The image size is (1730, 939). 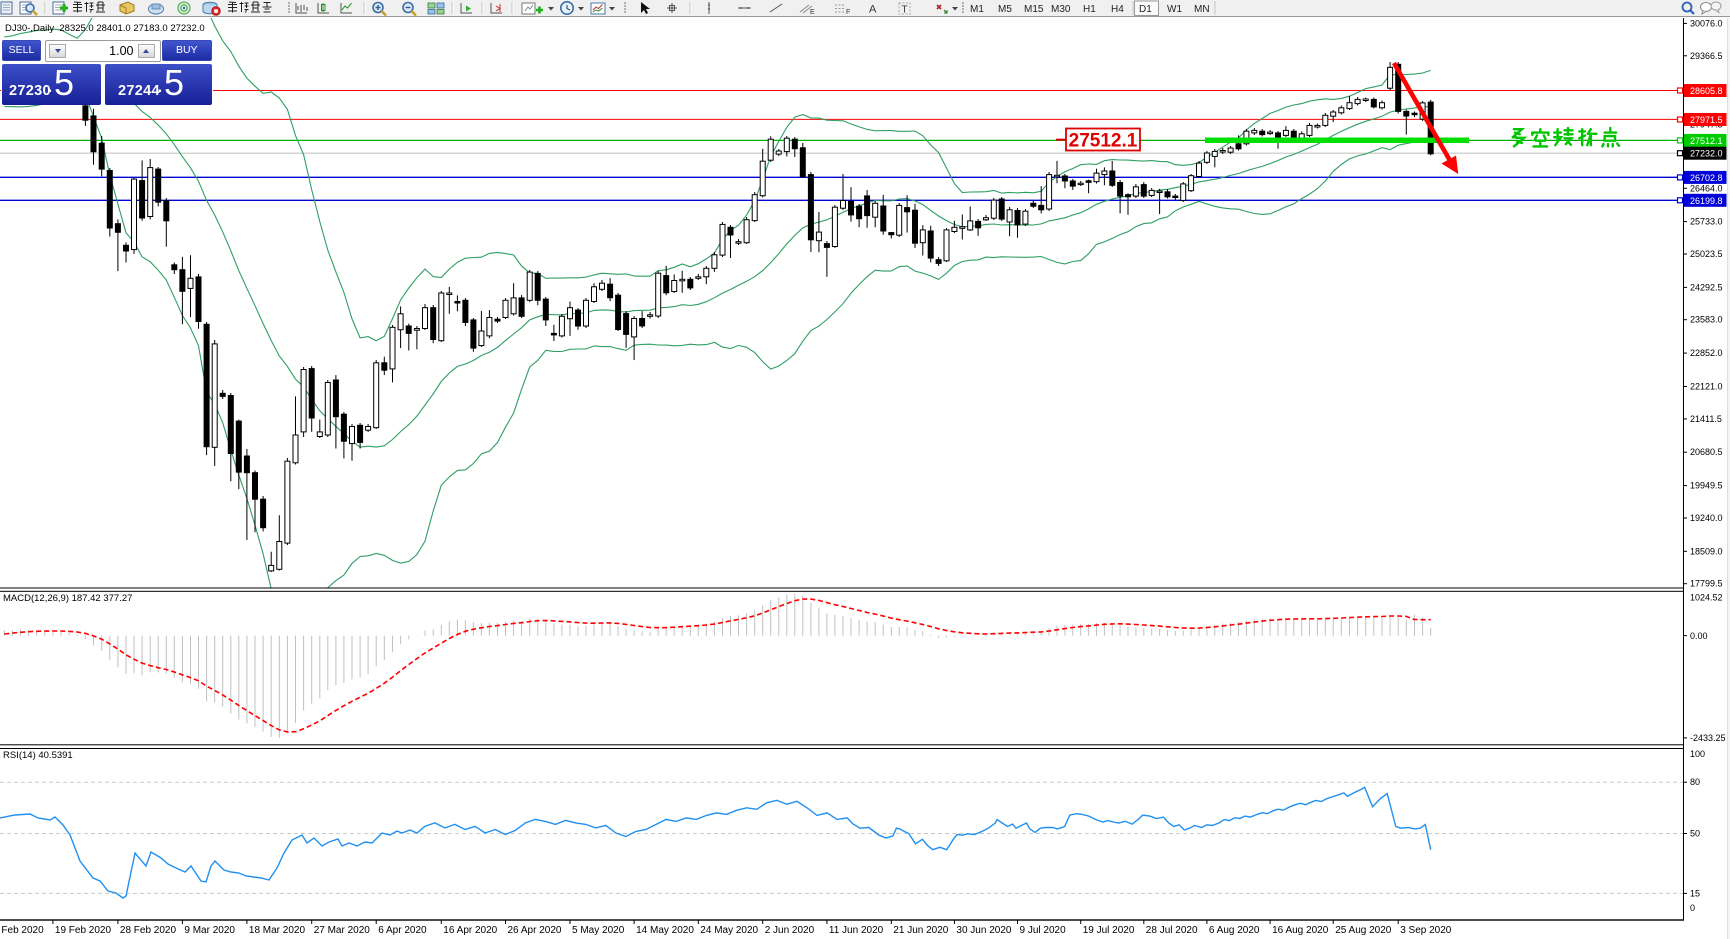 I want to click on svg-text: 16 Aug 2020, so click(x=1300, y=930).